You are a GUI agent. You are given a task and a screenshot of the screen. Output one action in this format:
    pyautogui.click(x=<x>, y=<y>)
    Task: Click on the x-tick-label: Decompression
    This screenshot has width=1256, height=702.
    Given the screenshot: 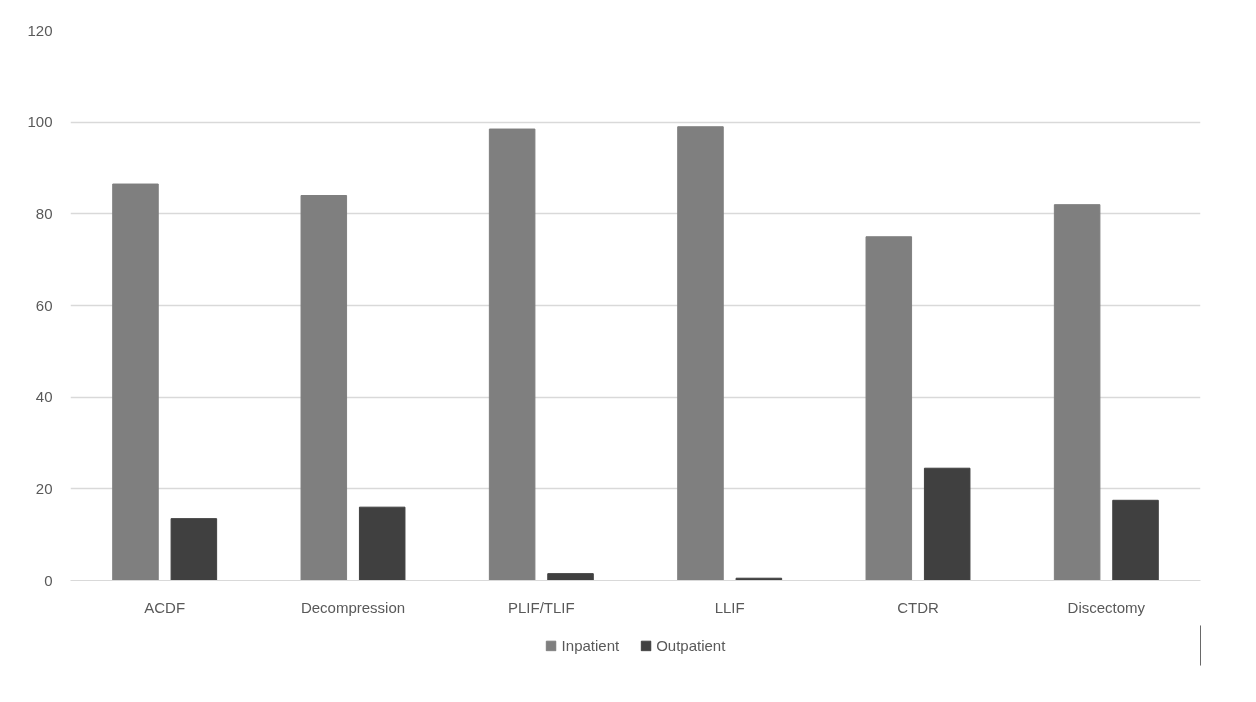 What is the action you would take?
    pyautogui.click(x=353, y=607)
    